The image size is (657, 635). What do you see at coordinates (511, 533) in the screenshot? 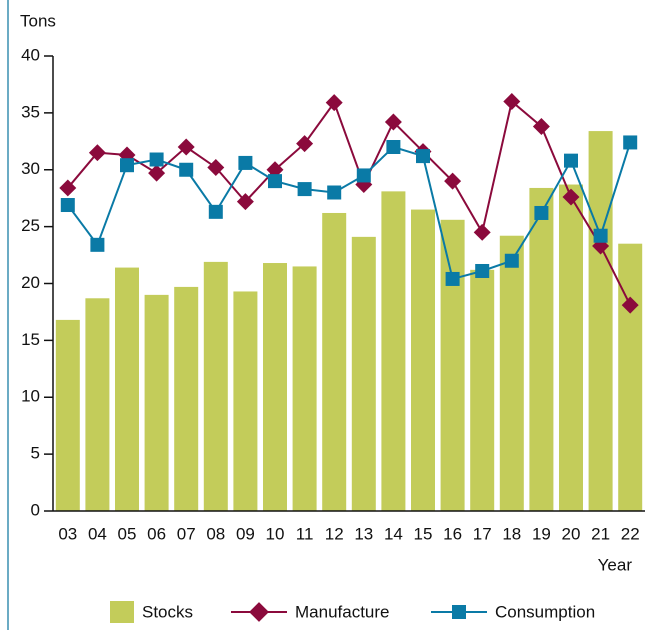
I see `x-tick-label: 18` at bounding box center [511, 533].